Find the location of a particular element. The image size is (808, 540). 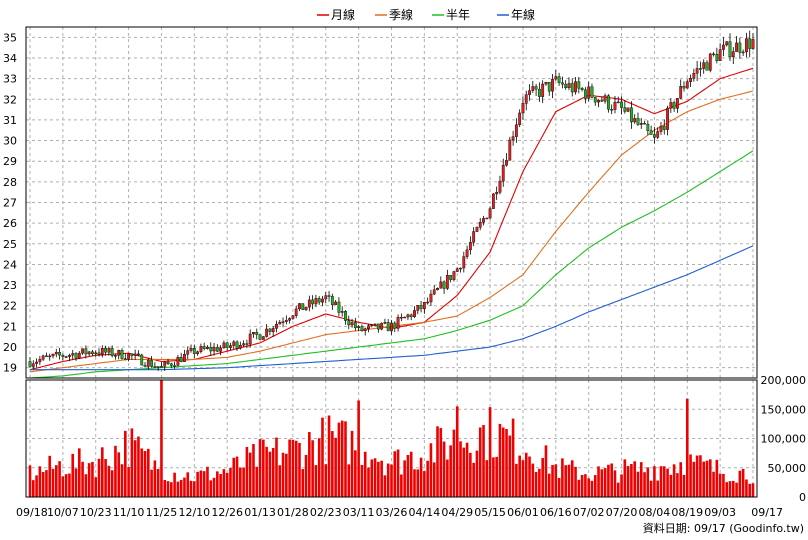

price-tick-label: 27 is located at coordinates (10, 203).